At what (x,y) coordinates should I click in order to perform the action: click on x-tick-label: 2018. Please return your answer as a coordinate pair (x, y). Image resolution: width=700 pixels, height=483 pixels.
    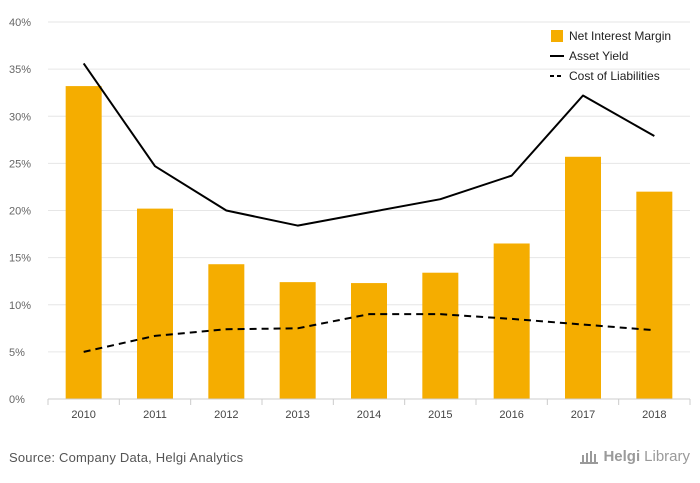
    Looking at the image, I should click on (654, 415).